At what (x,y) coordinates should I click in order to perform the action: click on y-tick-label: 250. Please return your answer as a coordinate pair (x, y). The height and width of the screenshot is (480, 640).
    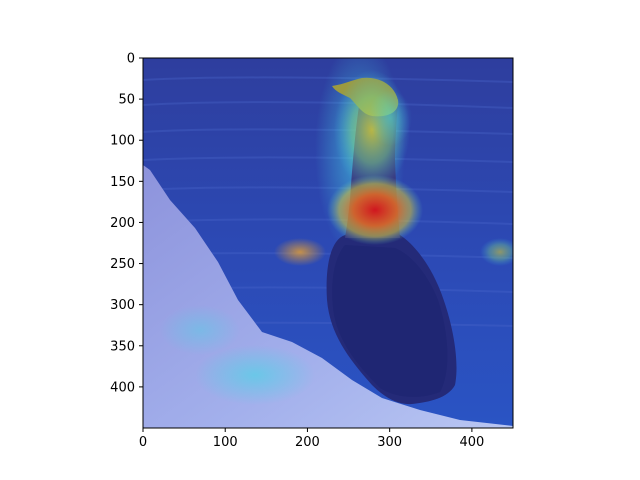
    Looking at the image, I should click on (122, 264).